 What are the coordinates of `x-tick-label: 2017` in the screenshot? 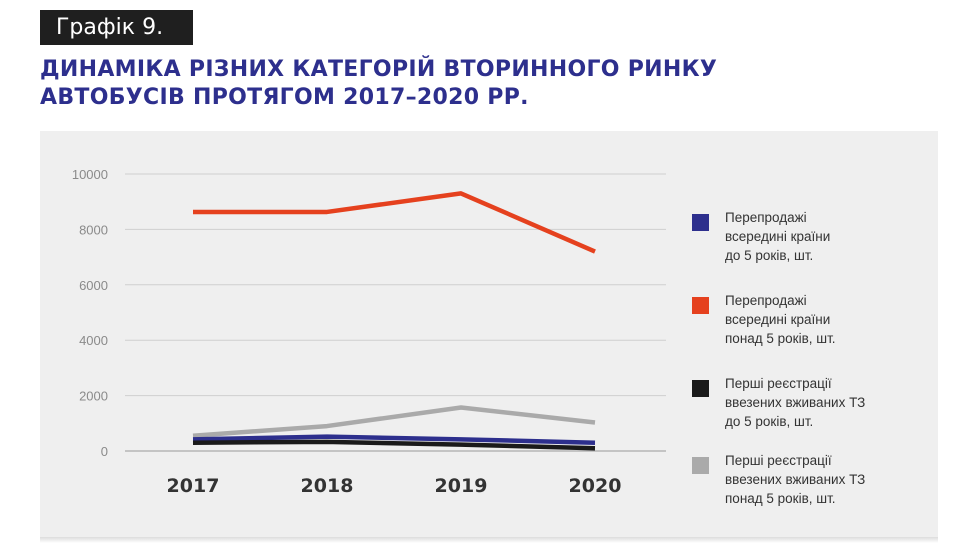 It's located at (193, 486).